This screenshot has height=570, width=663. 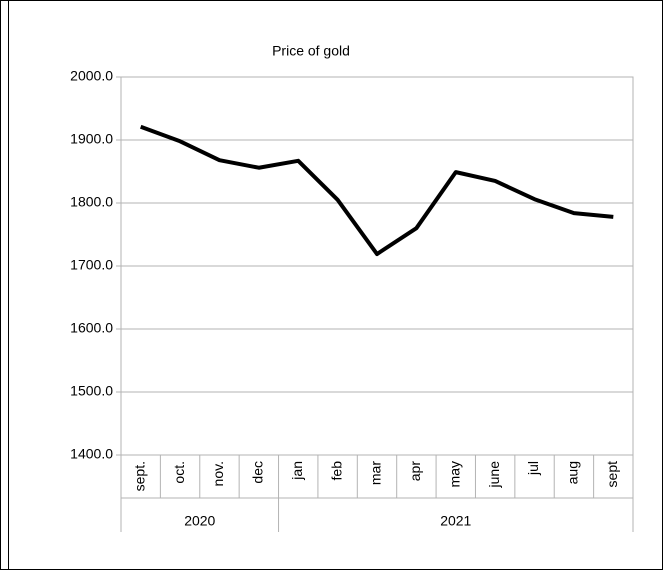 I want to click on y-tick-label: 1500.0, so click(x=91, y=391).